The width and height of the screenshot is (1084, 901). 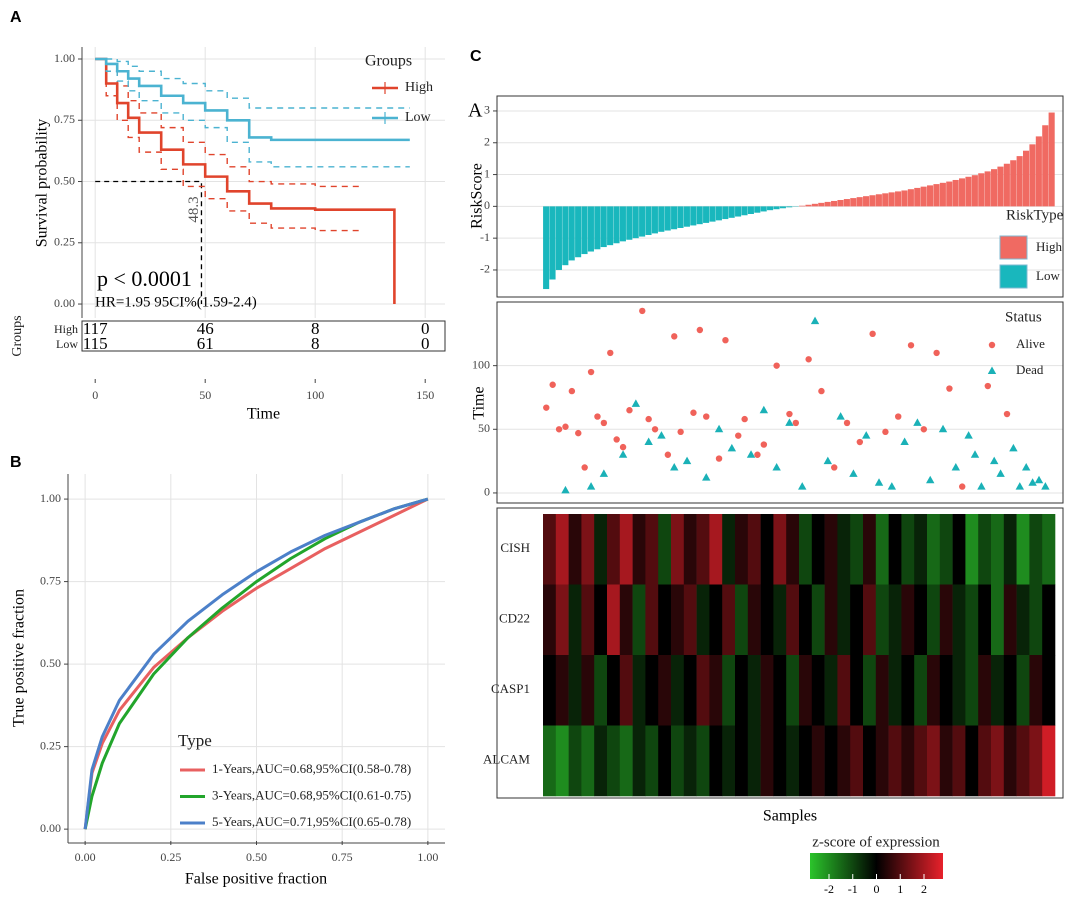 What do you see at coordinates (42, 183) in the screenshot?
I see `y-axis-title: Survival probability` at bounding box center [42, 183].